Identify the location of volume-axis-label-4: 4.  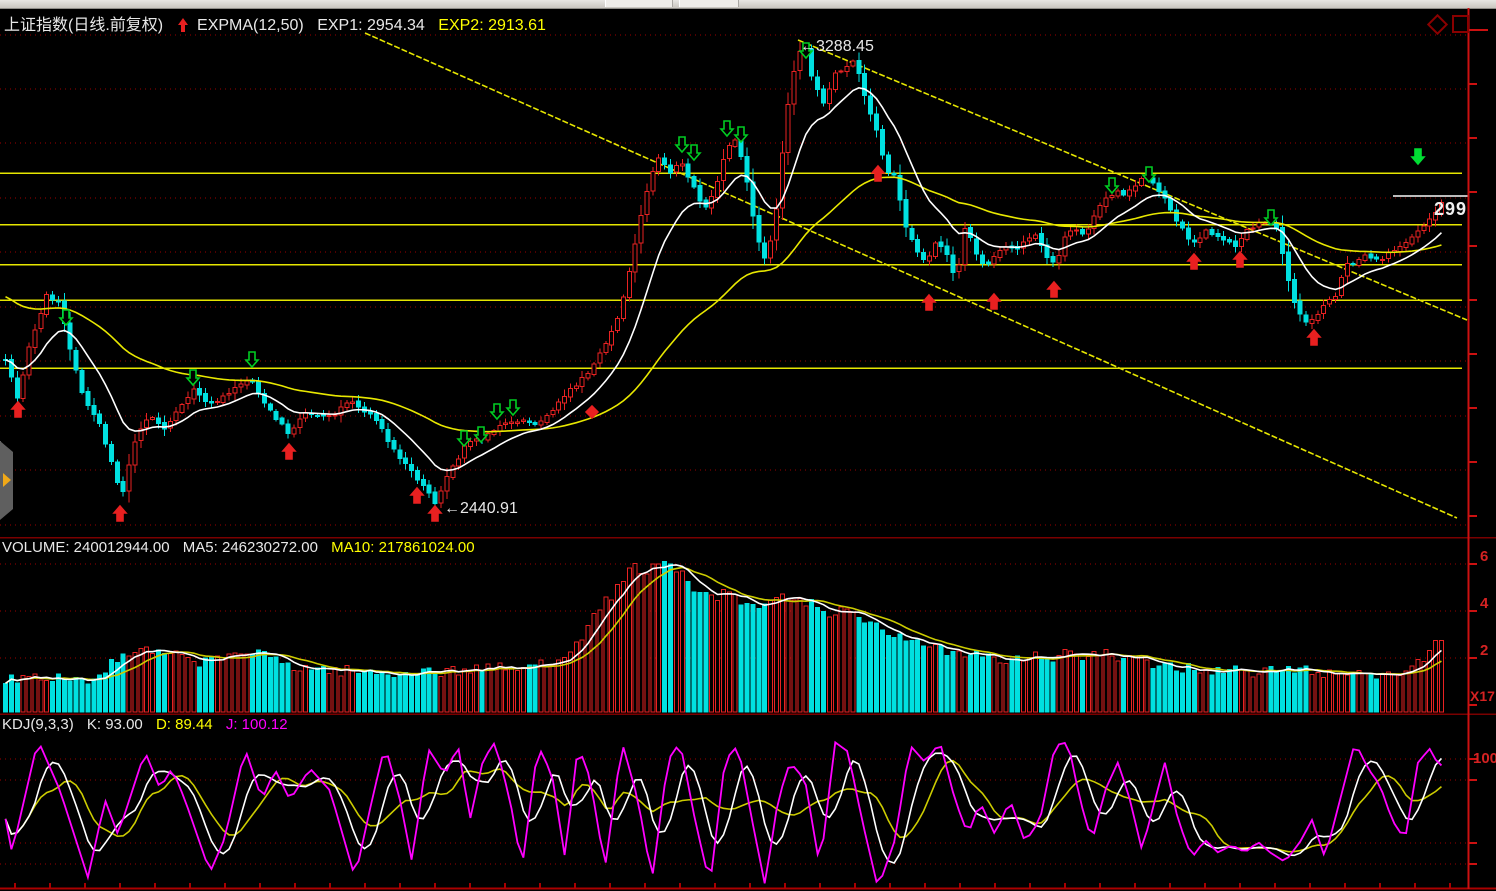
(1484, 603).